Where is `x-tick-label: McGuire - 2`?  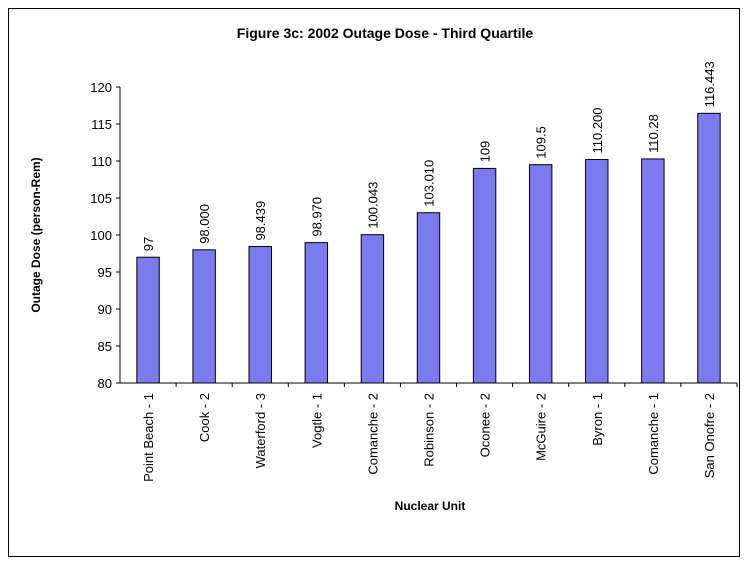
x-tick-label: McGuire - 2 is located at coordinates (541, 427).